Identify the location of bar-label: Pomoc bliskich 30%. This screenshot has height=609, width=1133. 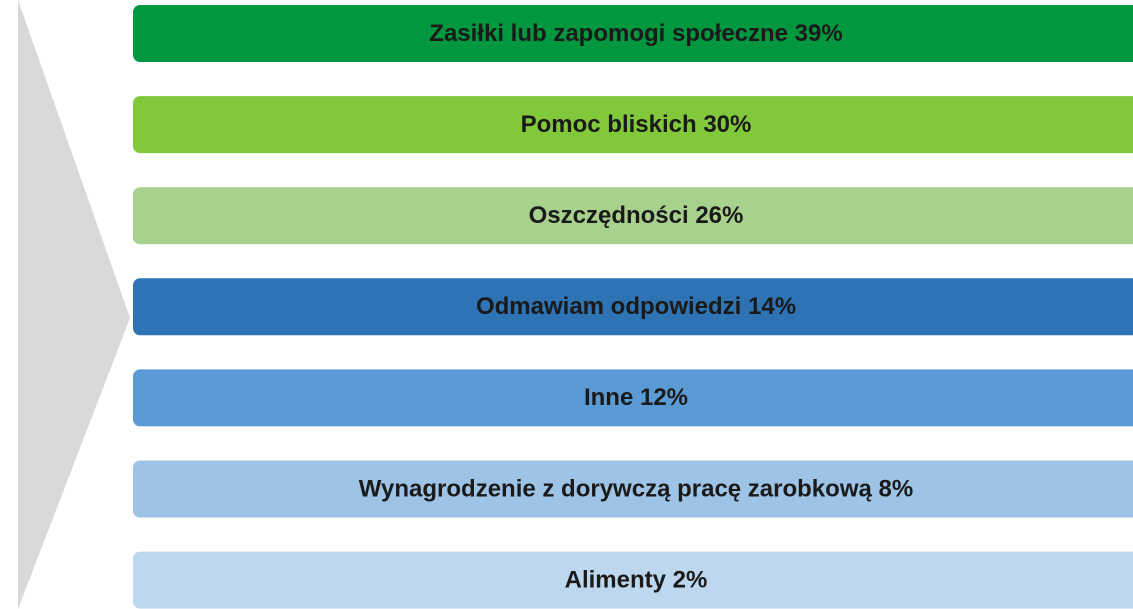
(636, 124).